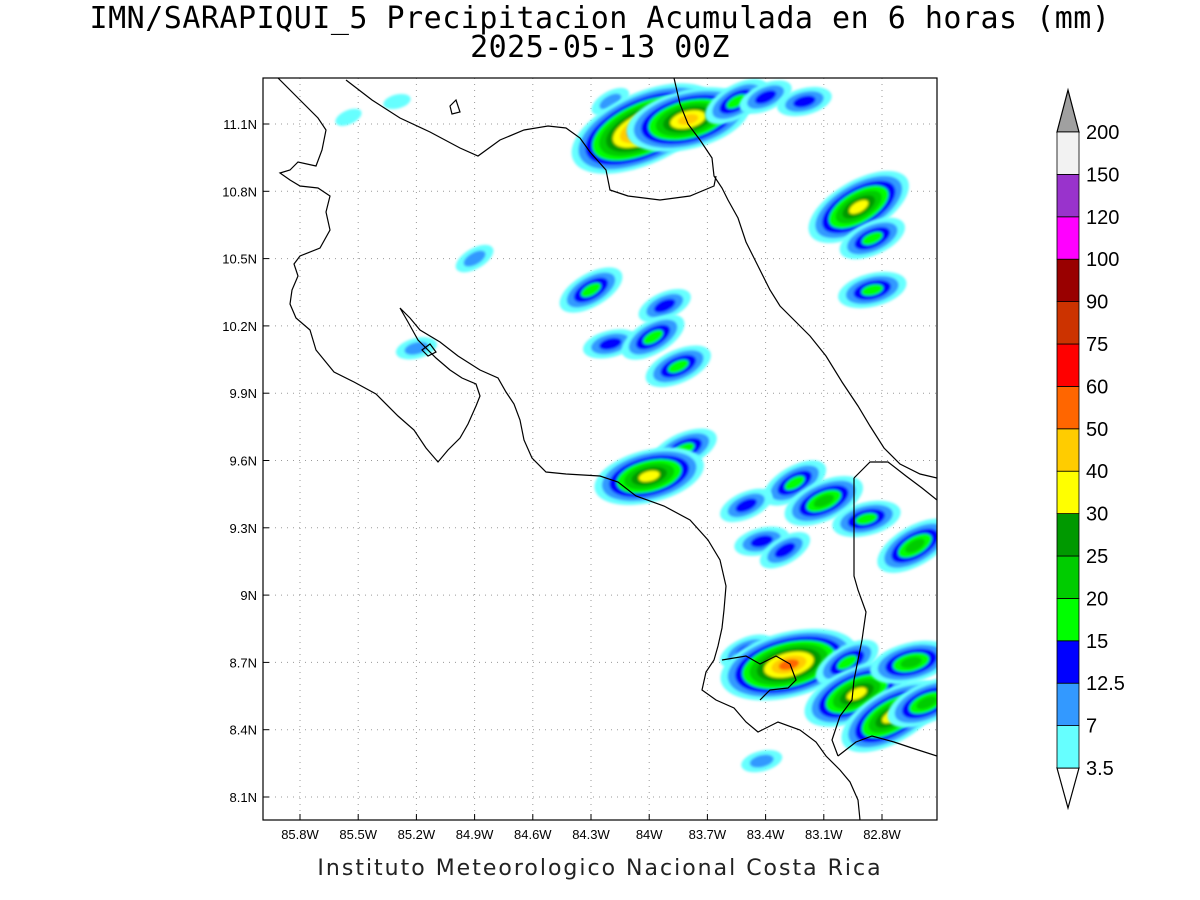  Describe the element at coordinates (243, 528) in the screenshot. I see `lat-tick-label: 9.3N` at that location.